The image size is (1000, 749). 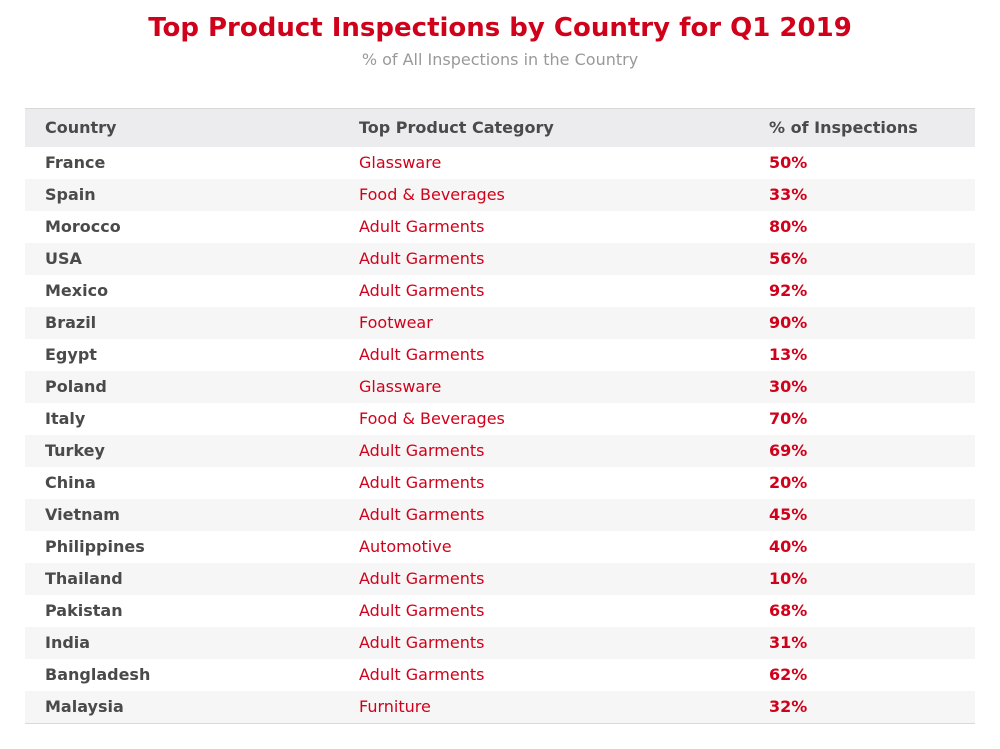 What do you see at coordinates (500, 59) in the screenshot?
I see `chart-subtitle: % of All Inspections in the Country` at bounding box center [500, 59].